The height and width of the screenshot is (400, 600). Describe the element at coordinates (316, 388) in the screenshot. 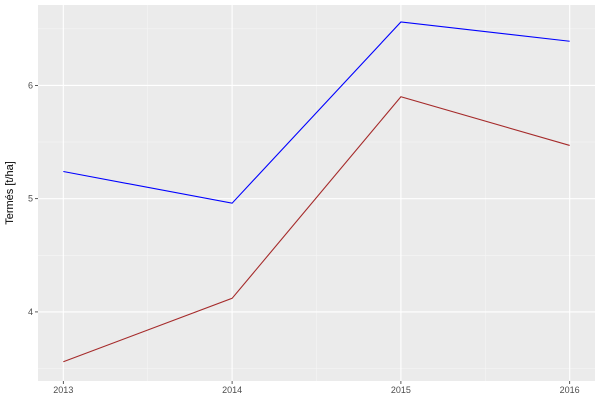

I see `x-axis: 2013 2014 2015 2016` at that location.